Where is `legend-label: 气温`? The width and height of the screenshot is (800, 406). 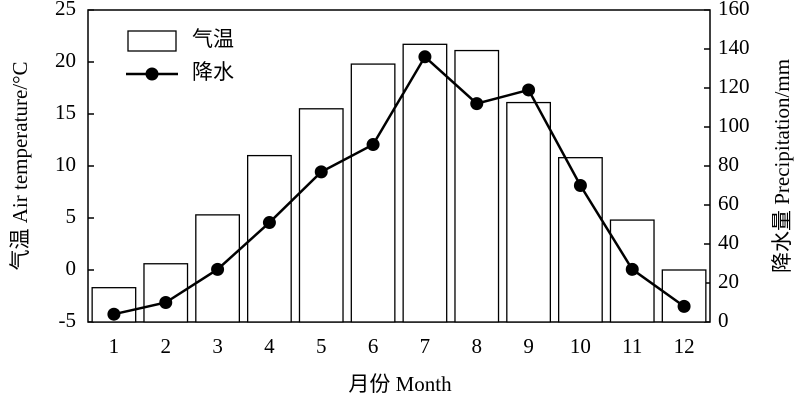
legend-label: 气温 is located at coordinates (213, 39).